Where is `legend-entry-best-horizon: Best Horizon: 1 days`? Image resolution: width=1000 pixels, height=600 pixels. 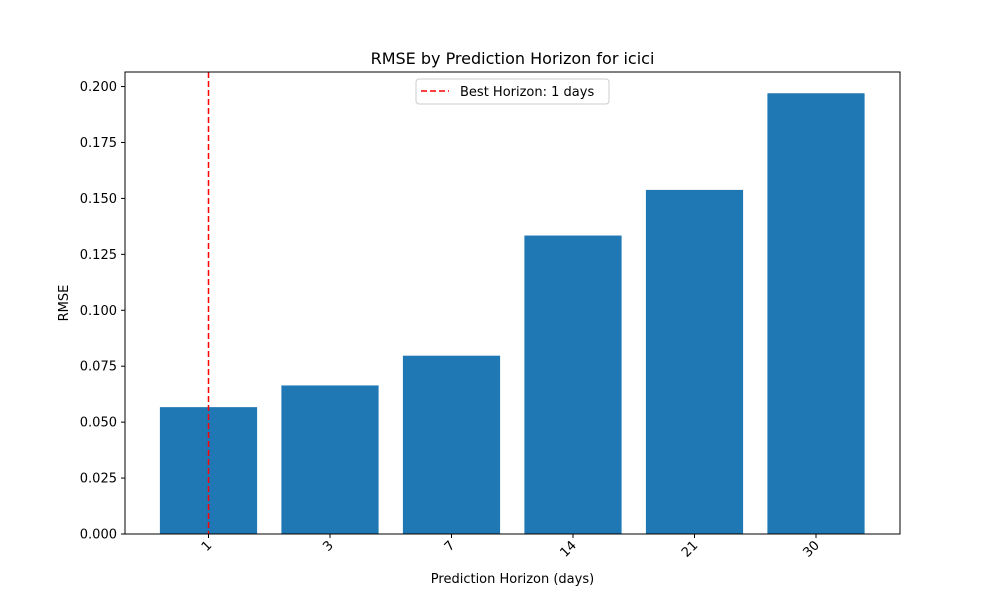 legend-entry-best-horizon: Best Horizon: 1 days is located at coordinates (527, 92).